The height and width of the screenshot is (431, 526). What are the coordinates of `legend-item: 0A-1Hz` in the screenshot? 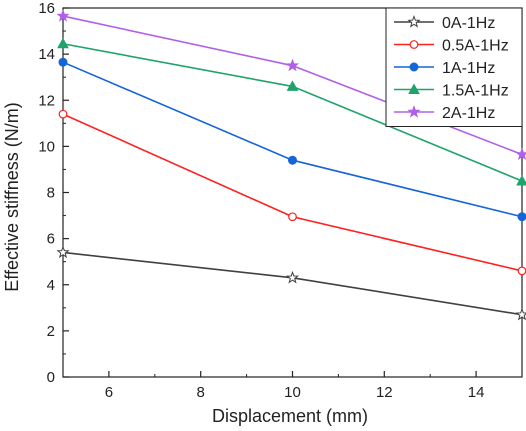 It's located at (444, 23).